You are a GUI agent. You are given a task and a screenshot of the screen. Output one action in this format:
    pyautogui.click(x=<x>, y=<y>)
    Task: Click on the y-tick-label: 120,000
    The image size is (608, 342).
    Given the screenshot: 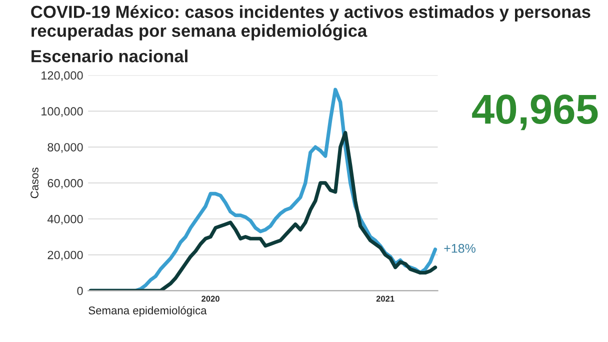 What is the action you would take?
    pyautogui.click(x=62, y=76)
    